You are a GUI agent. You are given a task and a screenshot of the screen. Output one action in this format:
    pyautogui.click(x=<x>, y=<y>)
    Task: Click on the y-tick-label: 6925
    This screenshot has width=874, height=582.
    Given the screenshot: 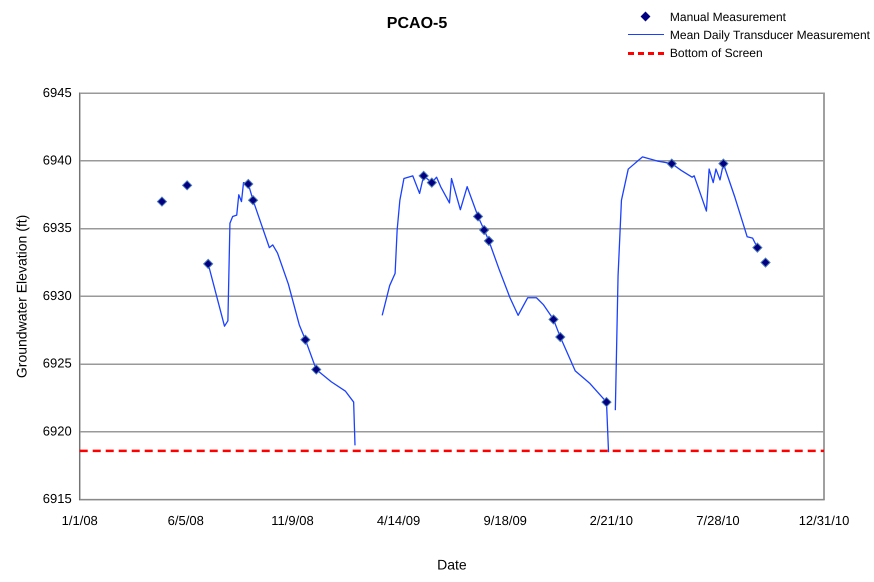 What is the action you would take?
    pyautogui.click(x=57, y=363)
    